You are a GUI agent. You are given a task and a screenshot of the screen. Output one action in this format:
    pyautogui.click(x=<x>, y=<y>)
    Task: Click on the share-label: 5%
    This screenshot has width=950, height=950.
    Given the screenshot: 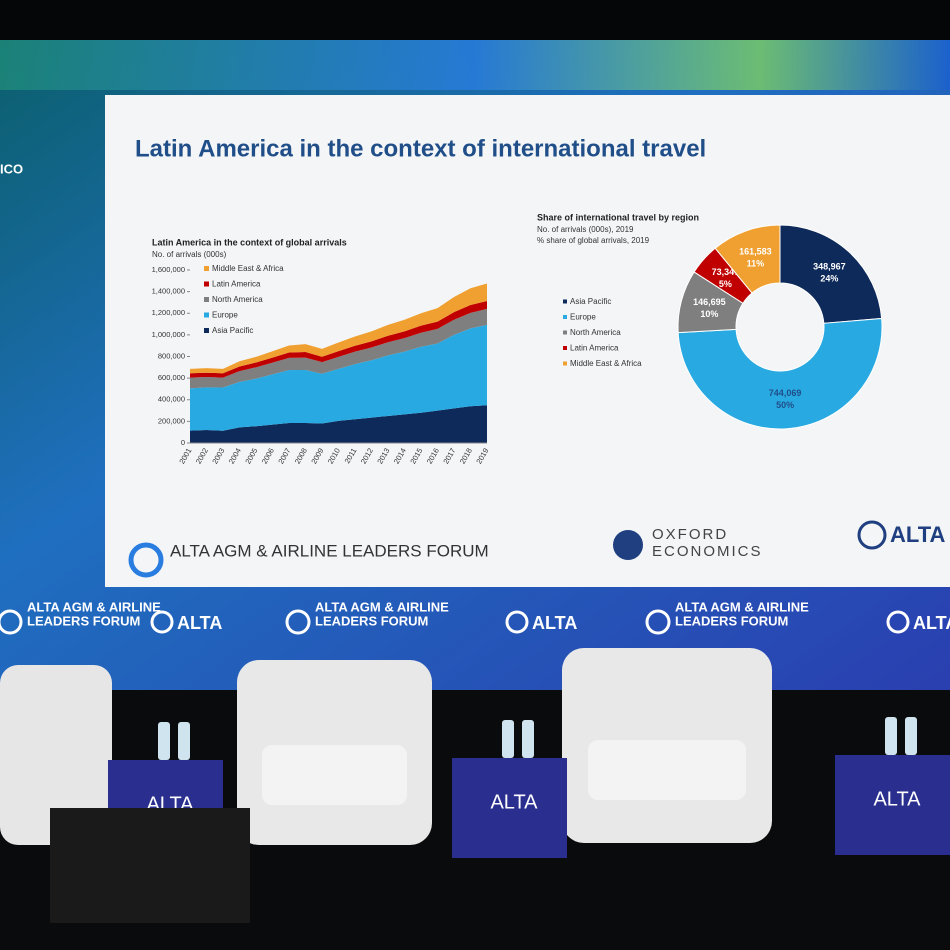 What is the action you would take?
    pyautogui.click(x=725, y=284)
    